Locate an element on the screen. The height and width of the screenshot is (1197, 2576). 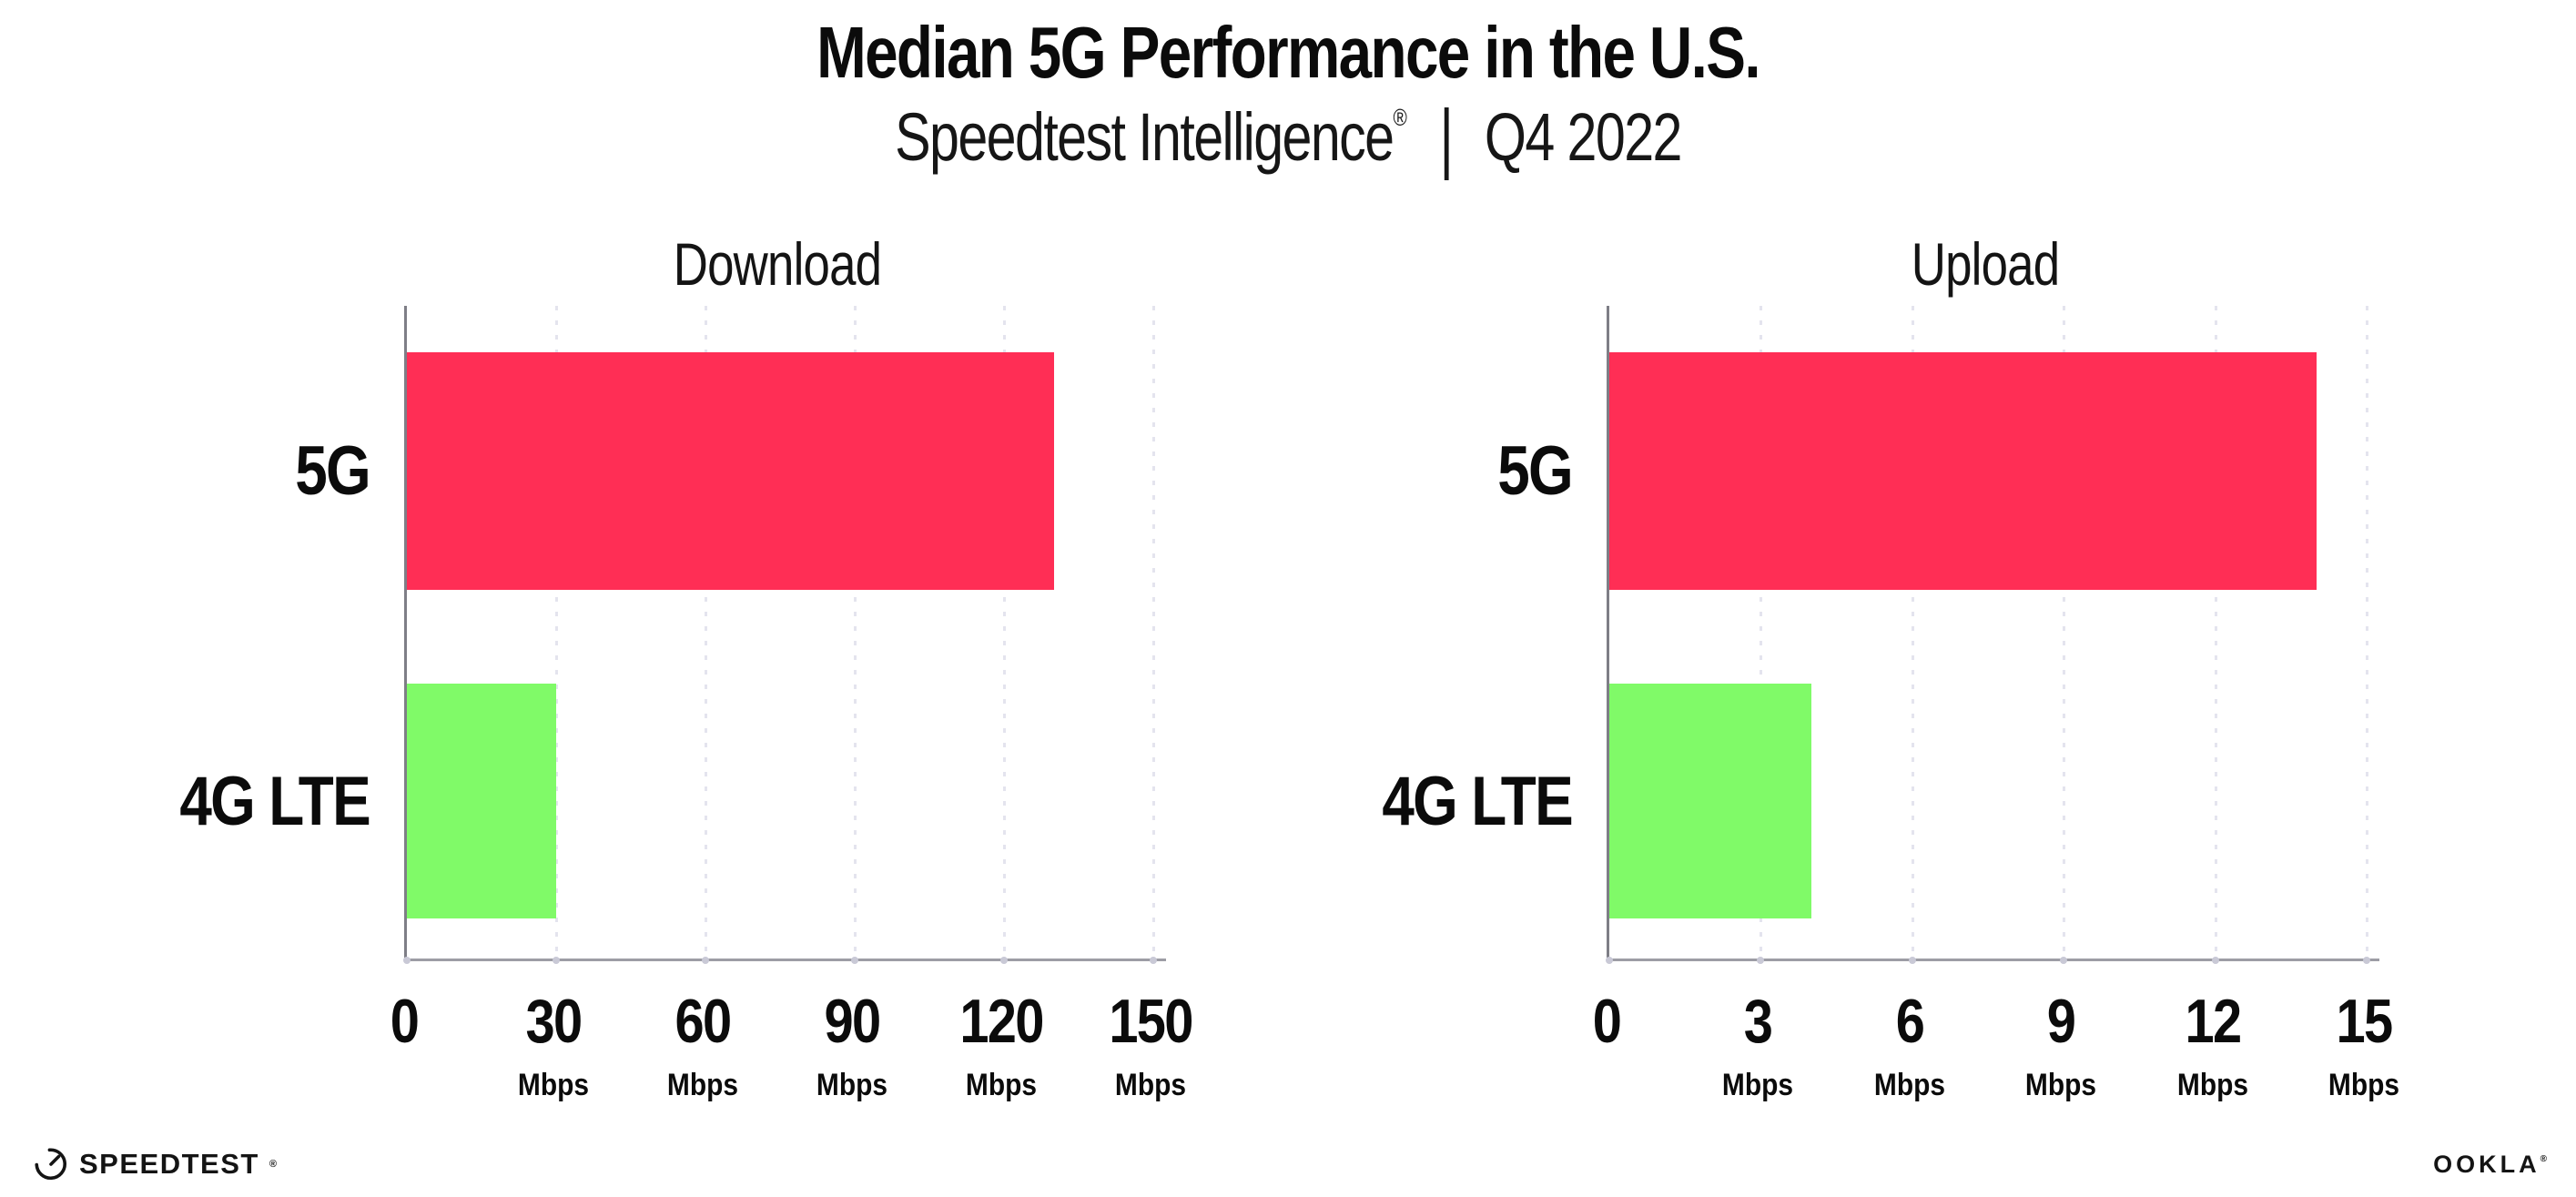
download-4g-lte-label: 4G LTE is located at coordinates (274, 801).